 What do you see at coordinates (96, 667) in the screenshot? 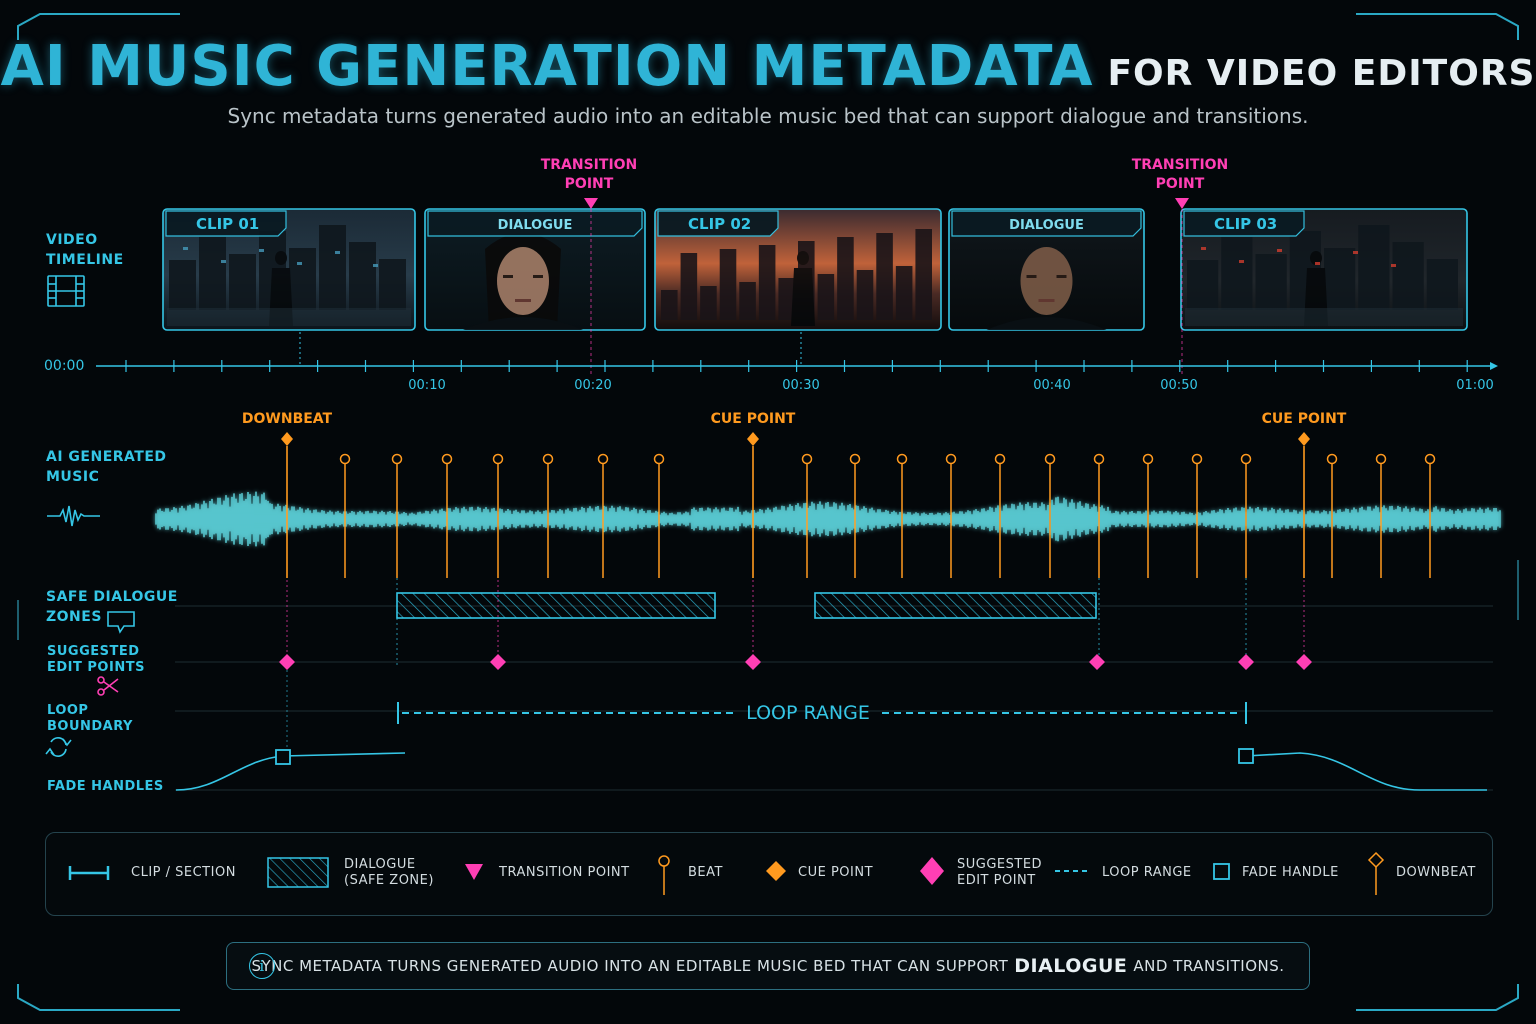
I see `row-label-edit-line2: EDIT POINTS` at bounding box center [96, 667].